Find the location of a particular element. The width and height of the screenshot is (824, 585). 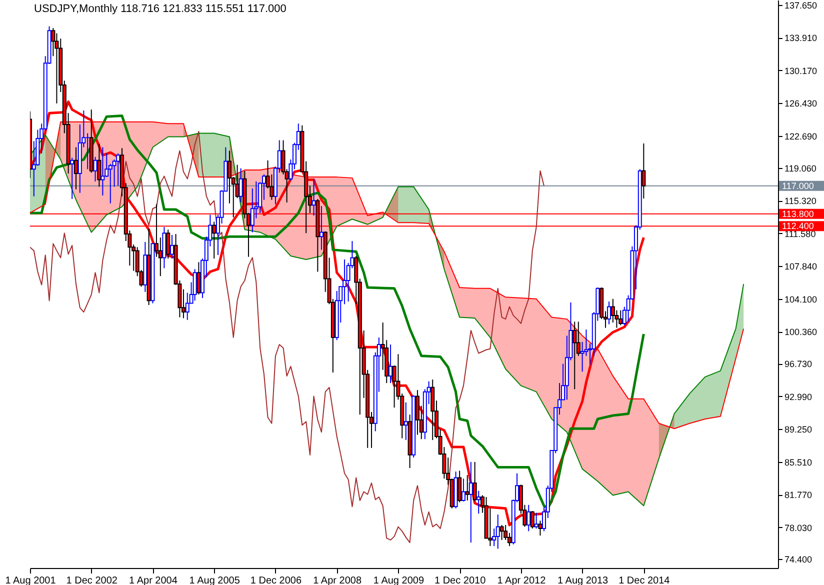

x-tick-label: 1 Dec 2010 is located at coordinates (460, 580).